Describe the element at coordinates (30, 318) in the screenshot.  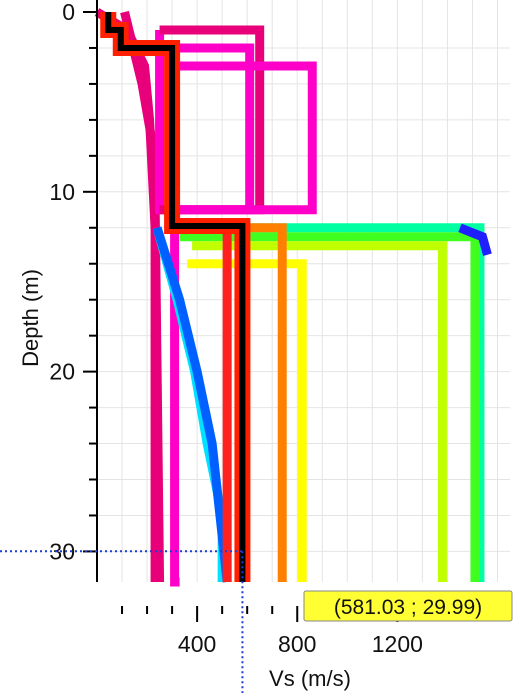
I see `y-axis-label: Depth (m)` at that location.